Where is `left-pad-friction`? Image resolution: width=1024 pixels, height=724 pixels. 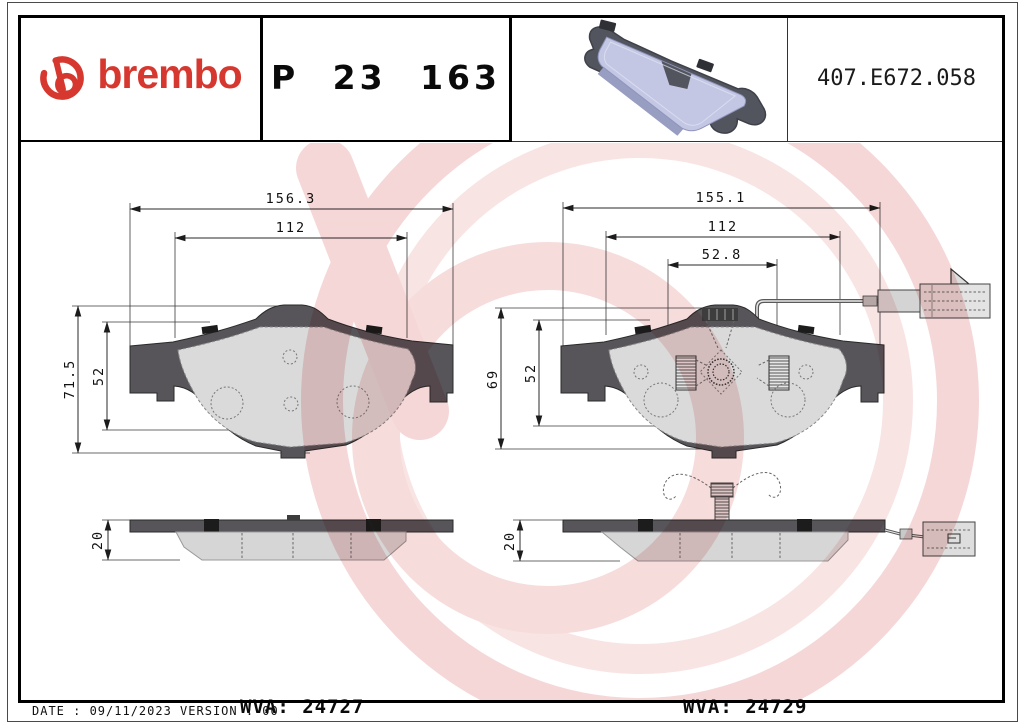
left-pad-friction is located at coordinates (296, 387).